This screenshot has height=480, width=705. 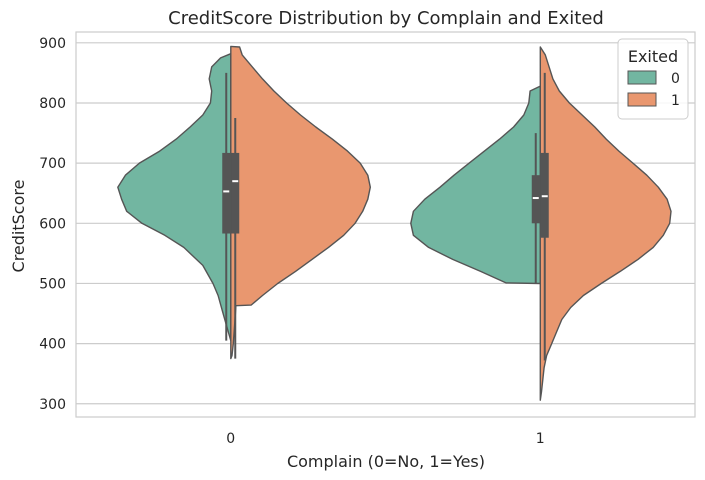 What do you see at coordinates (52, 104) in the screenshot?
I see `y-tick-800: 800` at bounding box center [52, 104].